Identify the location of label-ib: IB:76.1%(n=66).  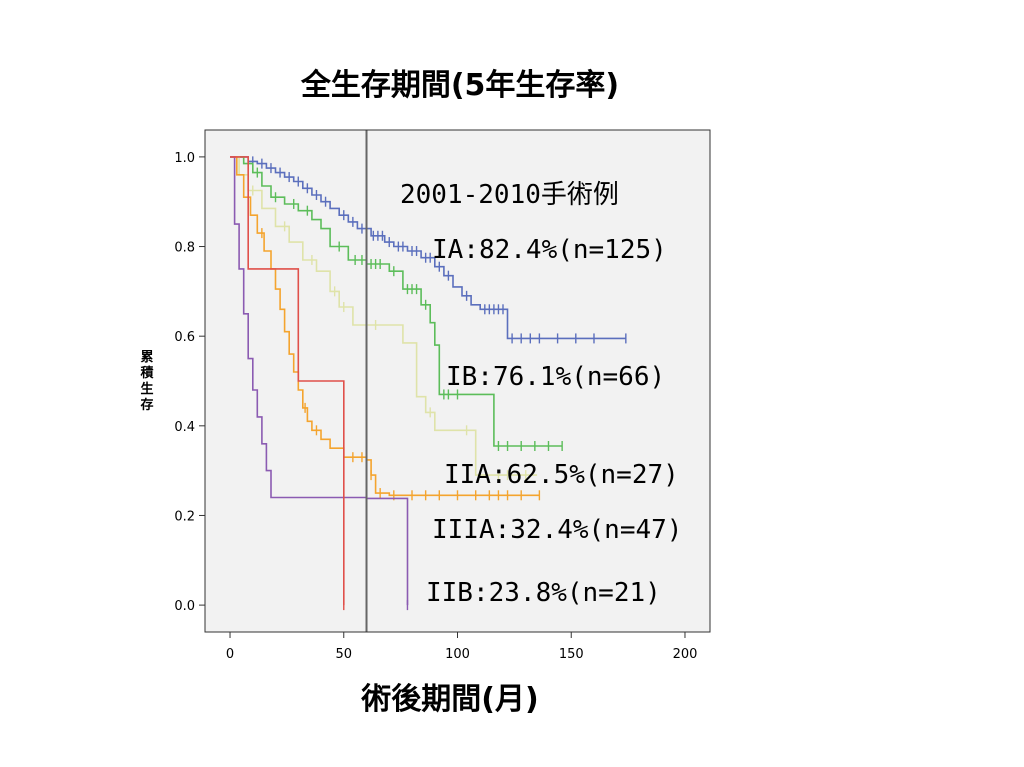
(555, 377).